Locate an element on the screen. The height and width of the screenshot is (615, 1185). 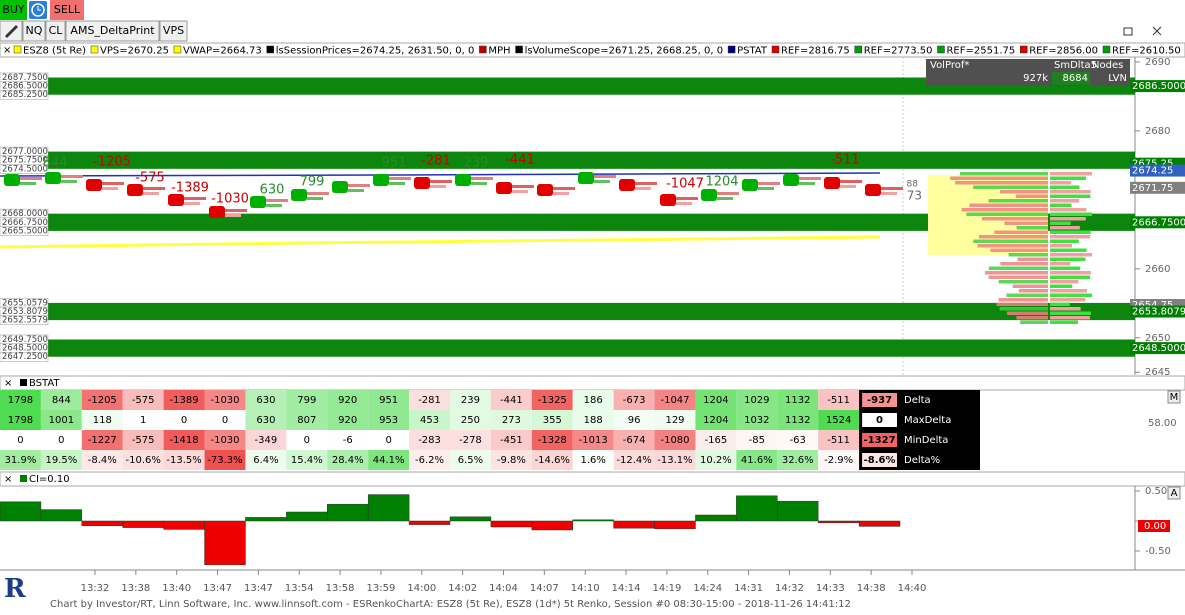
legend-item: REF=2816.75 is located at coordinates (815, 51).